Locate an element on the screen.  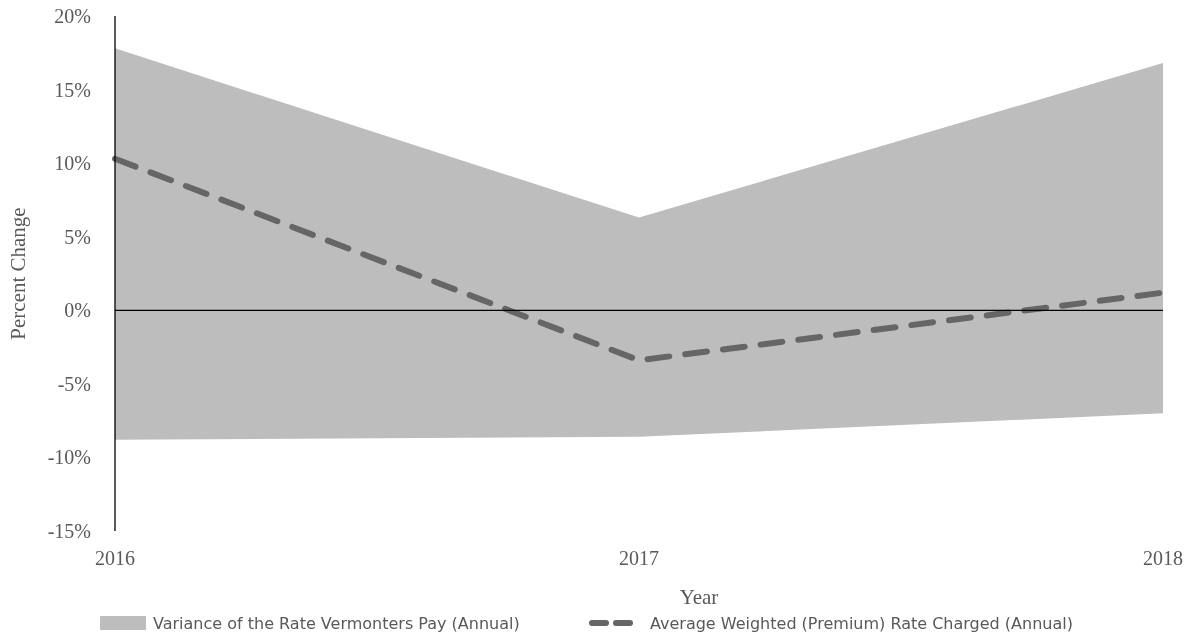
y-tick-label: 15% is located at coordinates (72, 89).